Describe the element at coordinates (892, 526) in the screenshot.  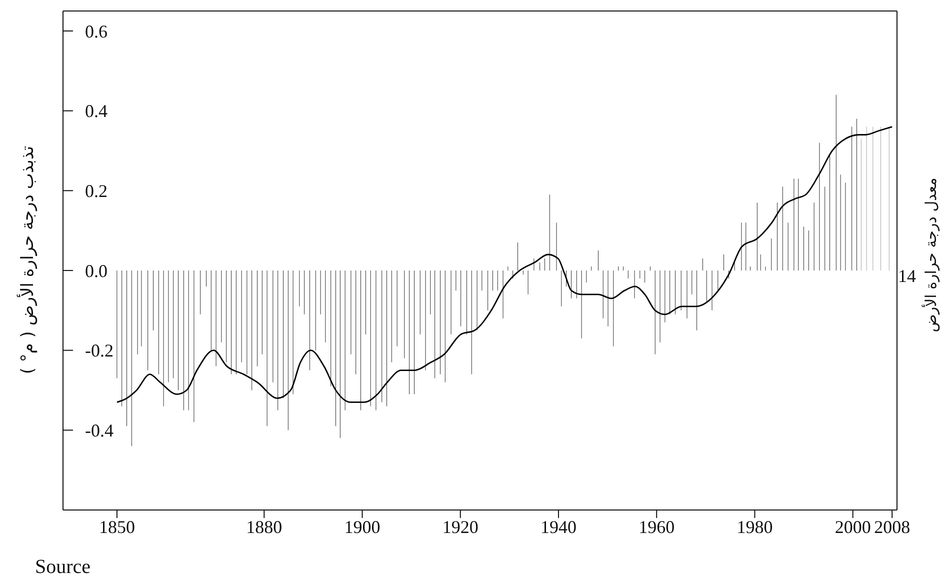
I see `x-tick-label: 2008` at that location.